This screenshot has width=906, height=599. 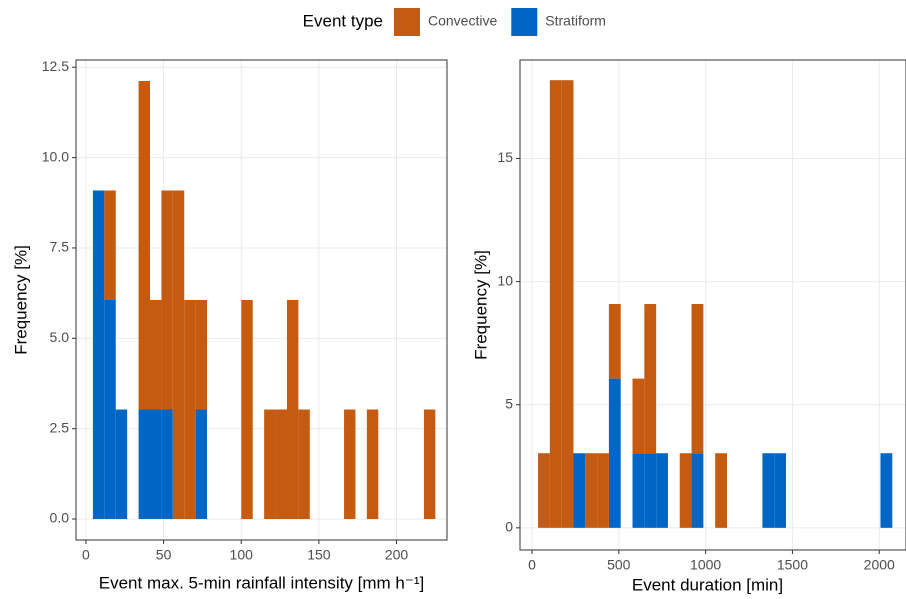 I want to click on legend-label: Stratiform, so click(x=575, y=21).